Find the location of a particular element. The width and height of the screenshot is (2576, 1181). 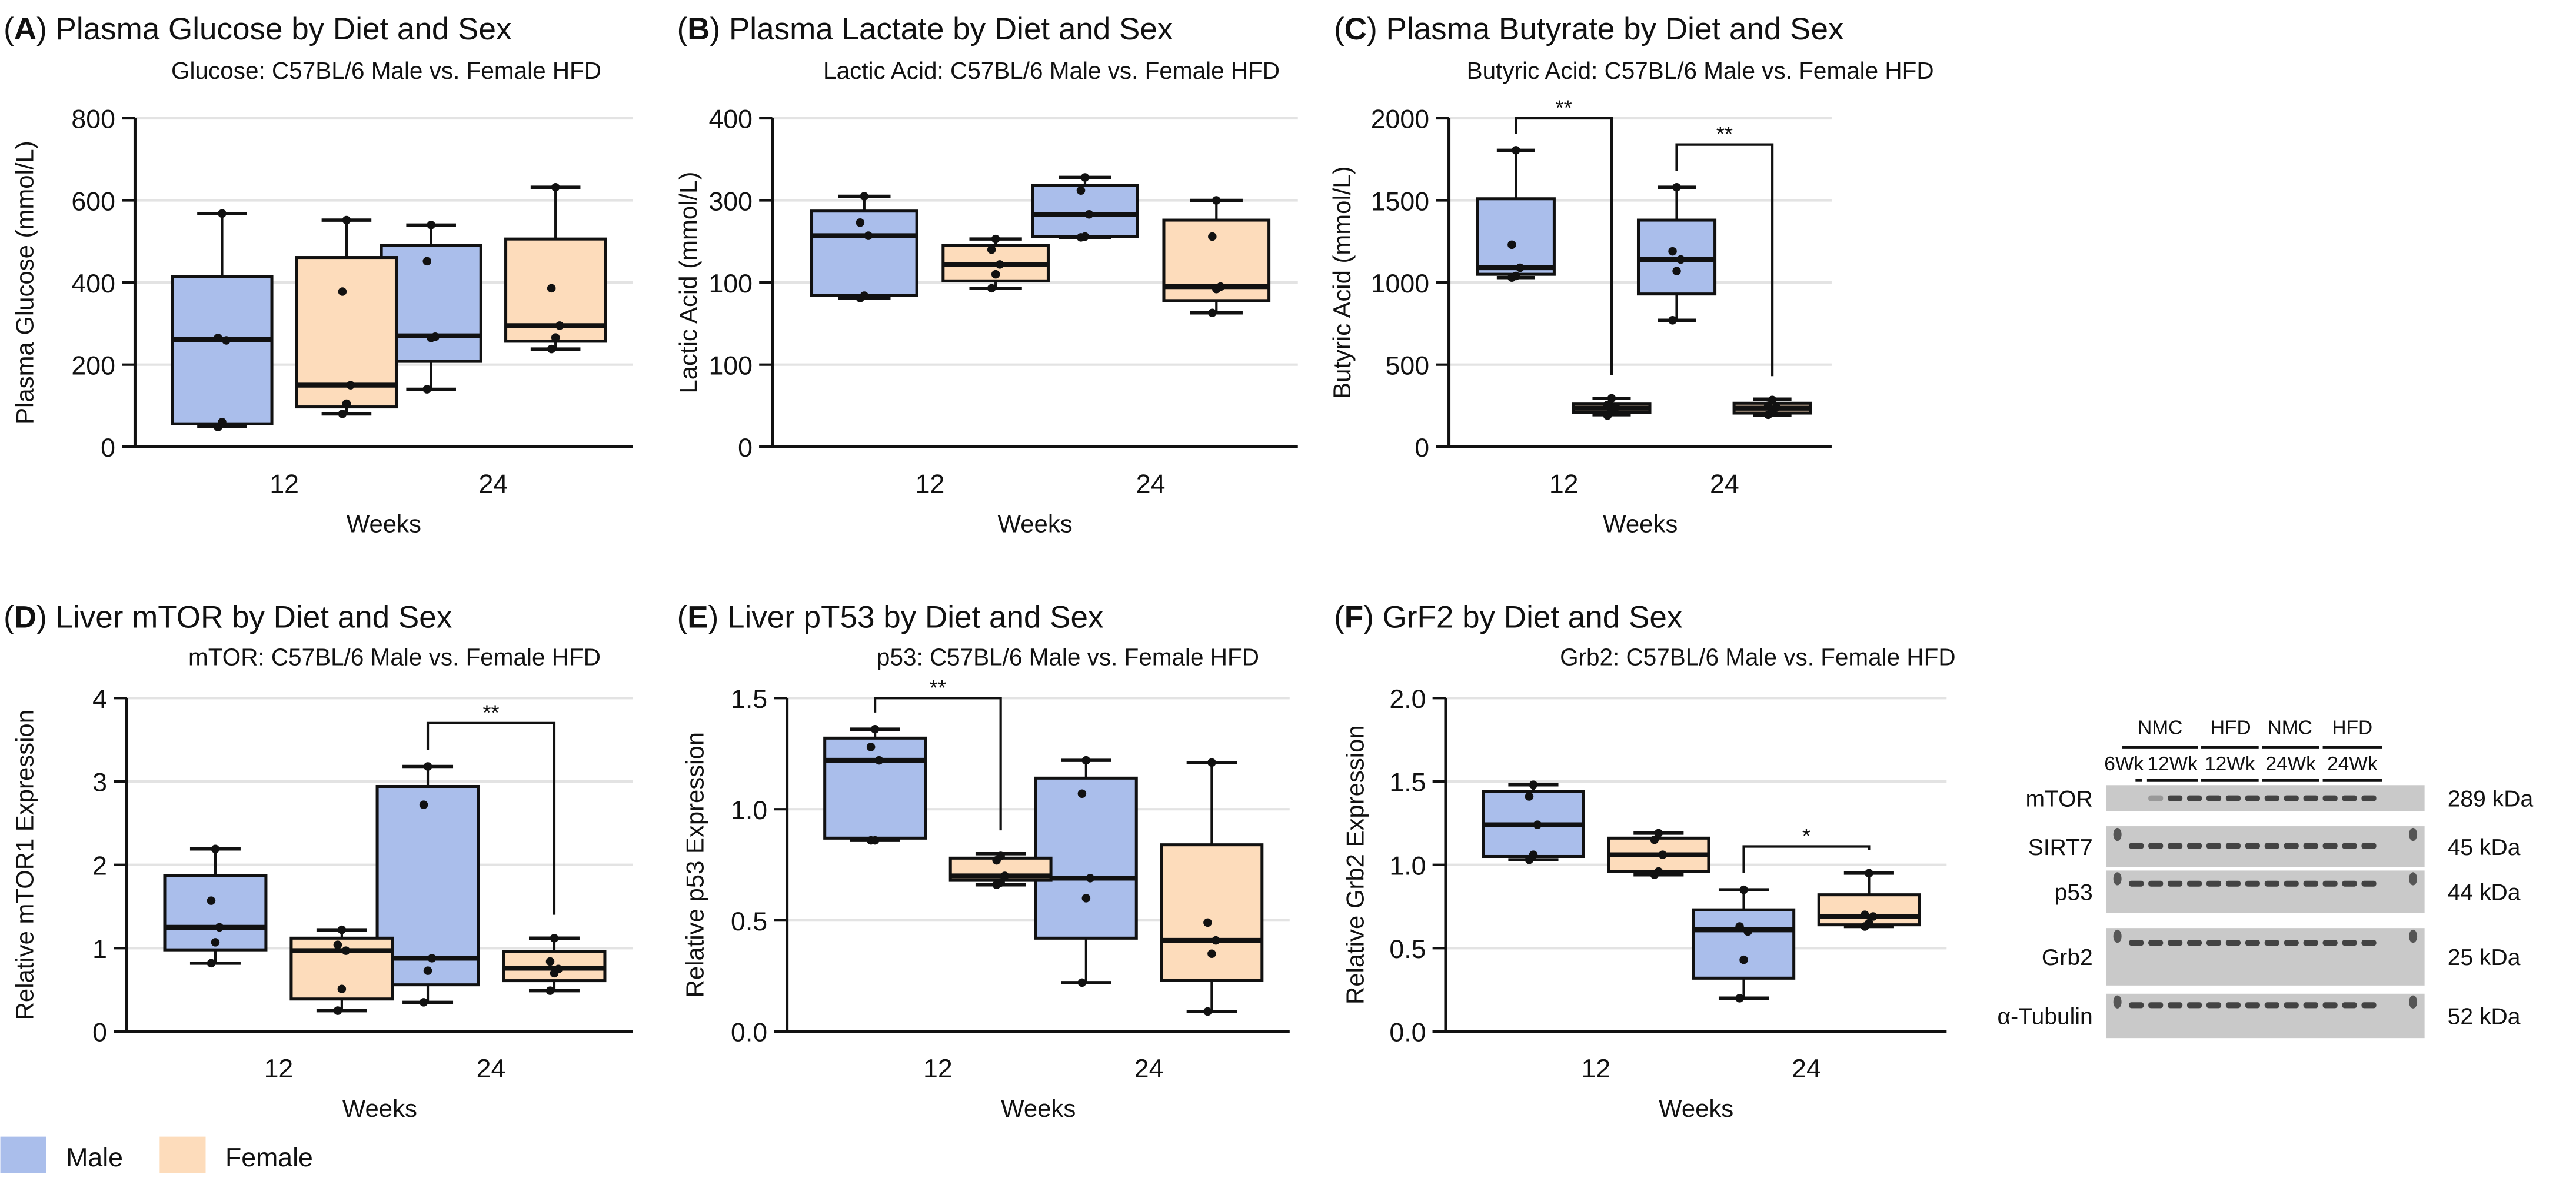

panel-title-text: GrF2 by Diet and Sex is located at coordinates (1528, 617).